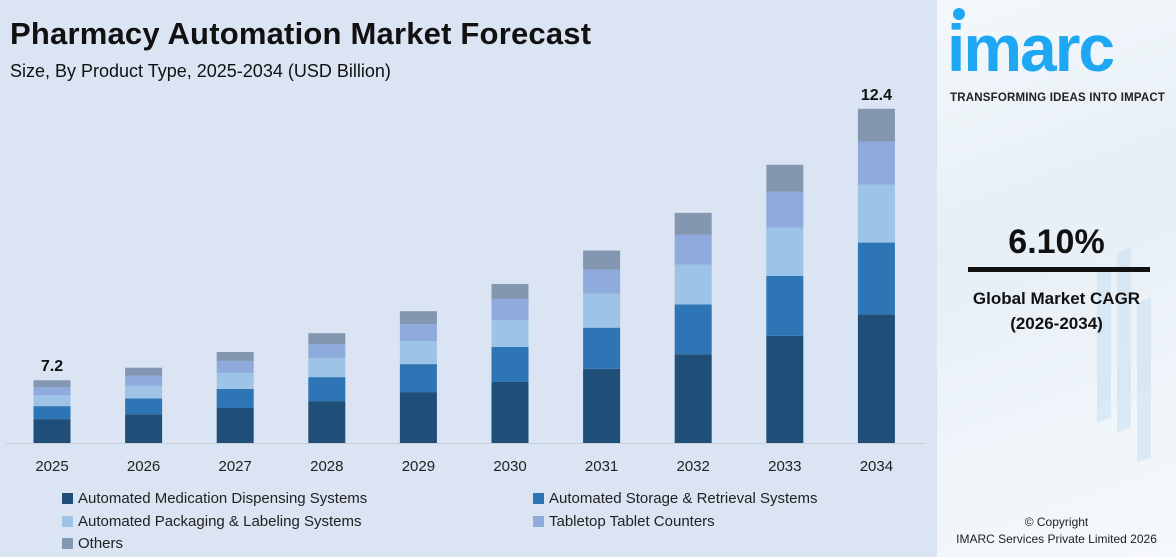 This screenshot has height=557, width=1176. Describe the element at coordinates (601, 466) in the screenshot. I see `x-tick-label: 2031` at that location.